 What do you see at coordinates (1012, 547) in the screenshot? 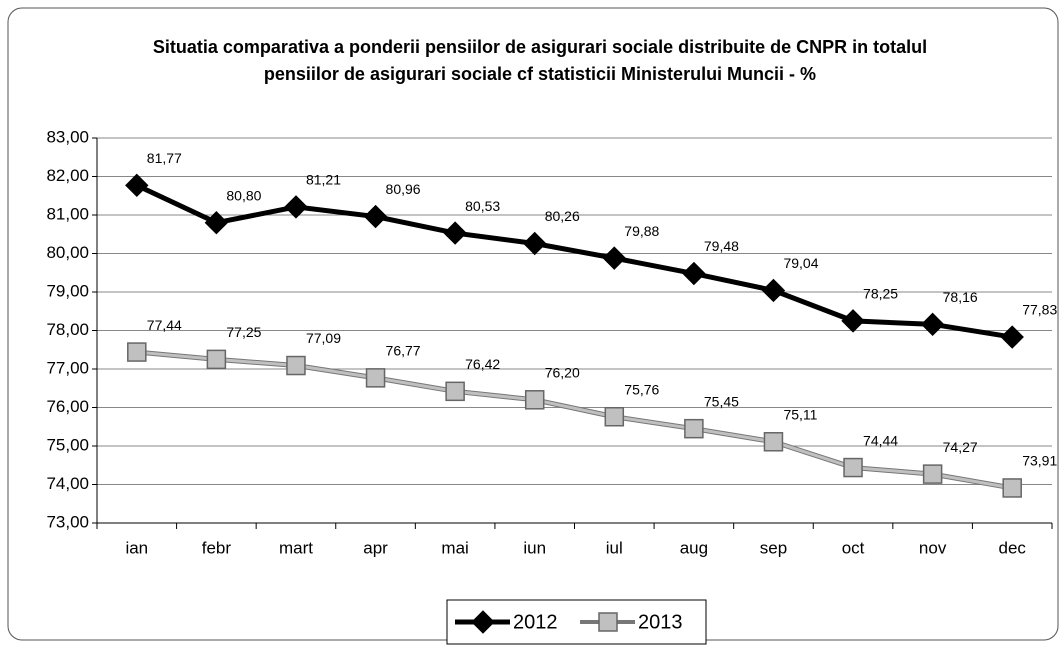
I see `x-tick-label: dec` at bounding box center [1012, 547].